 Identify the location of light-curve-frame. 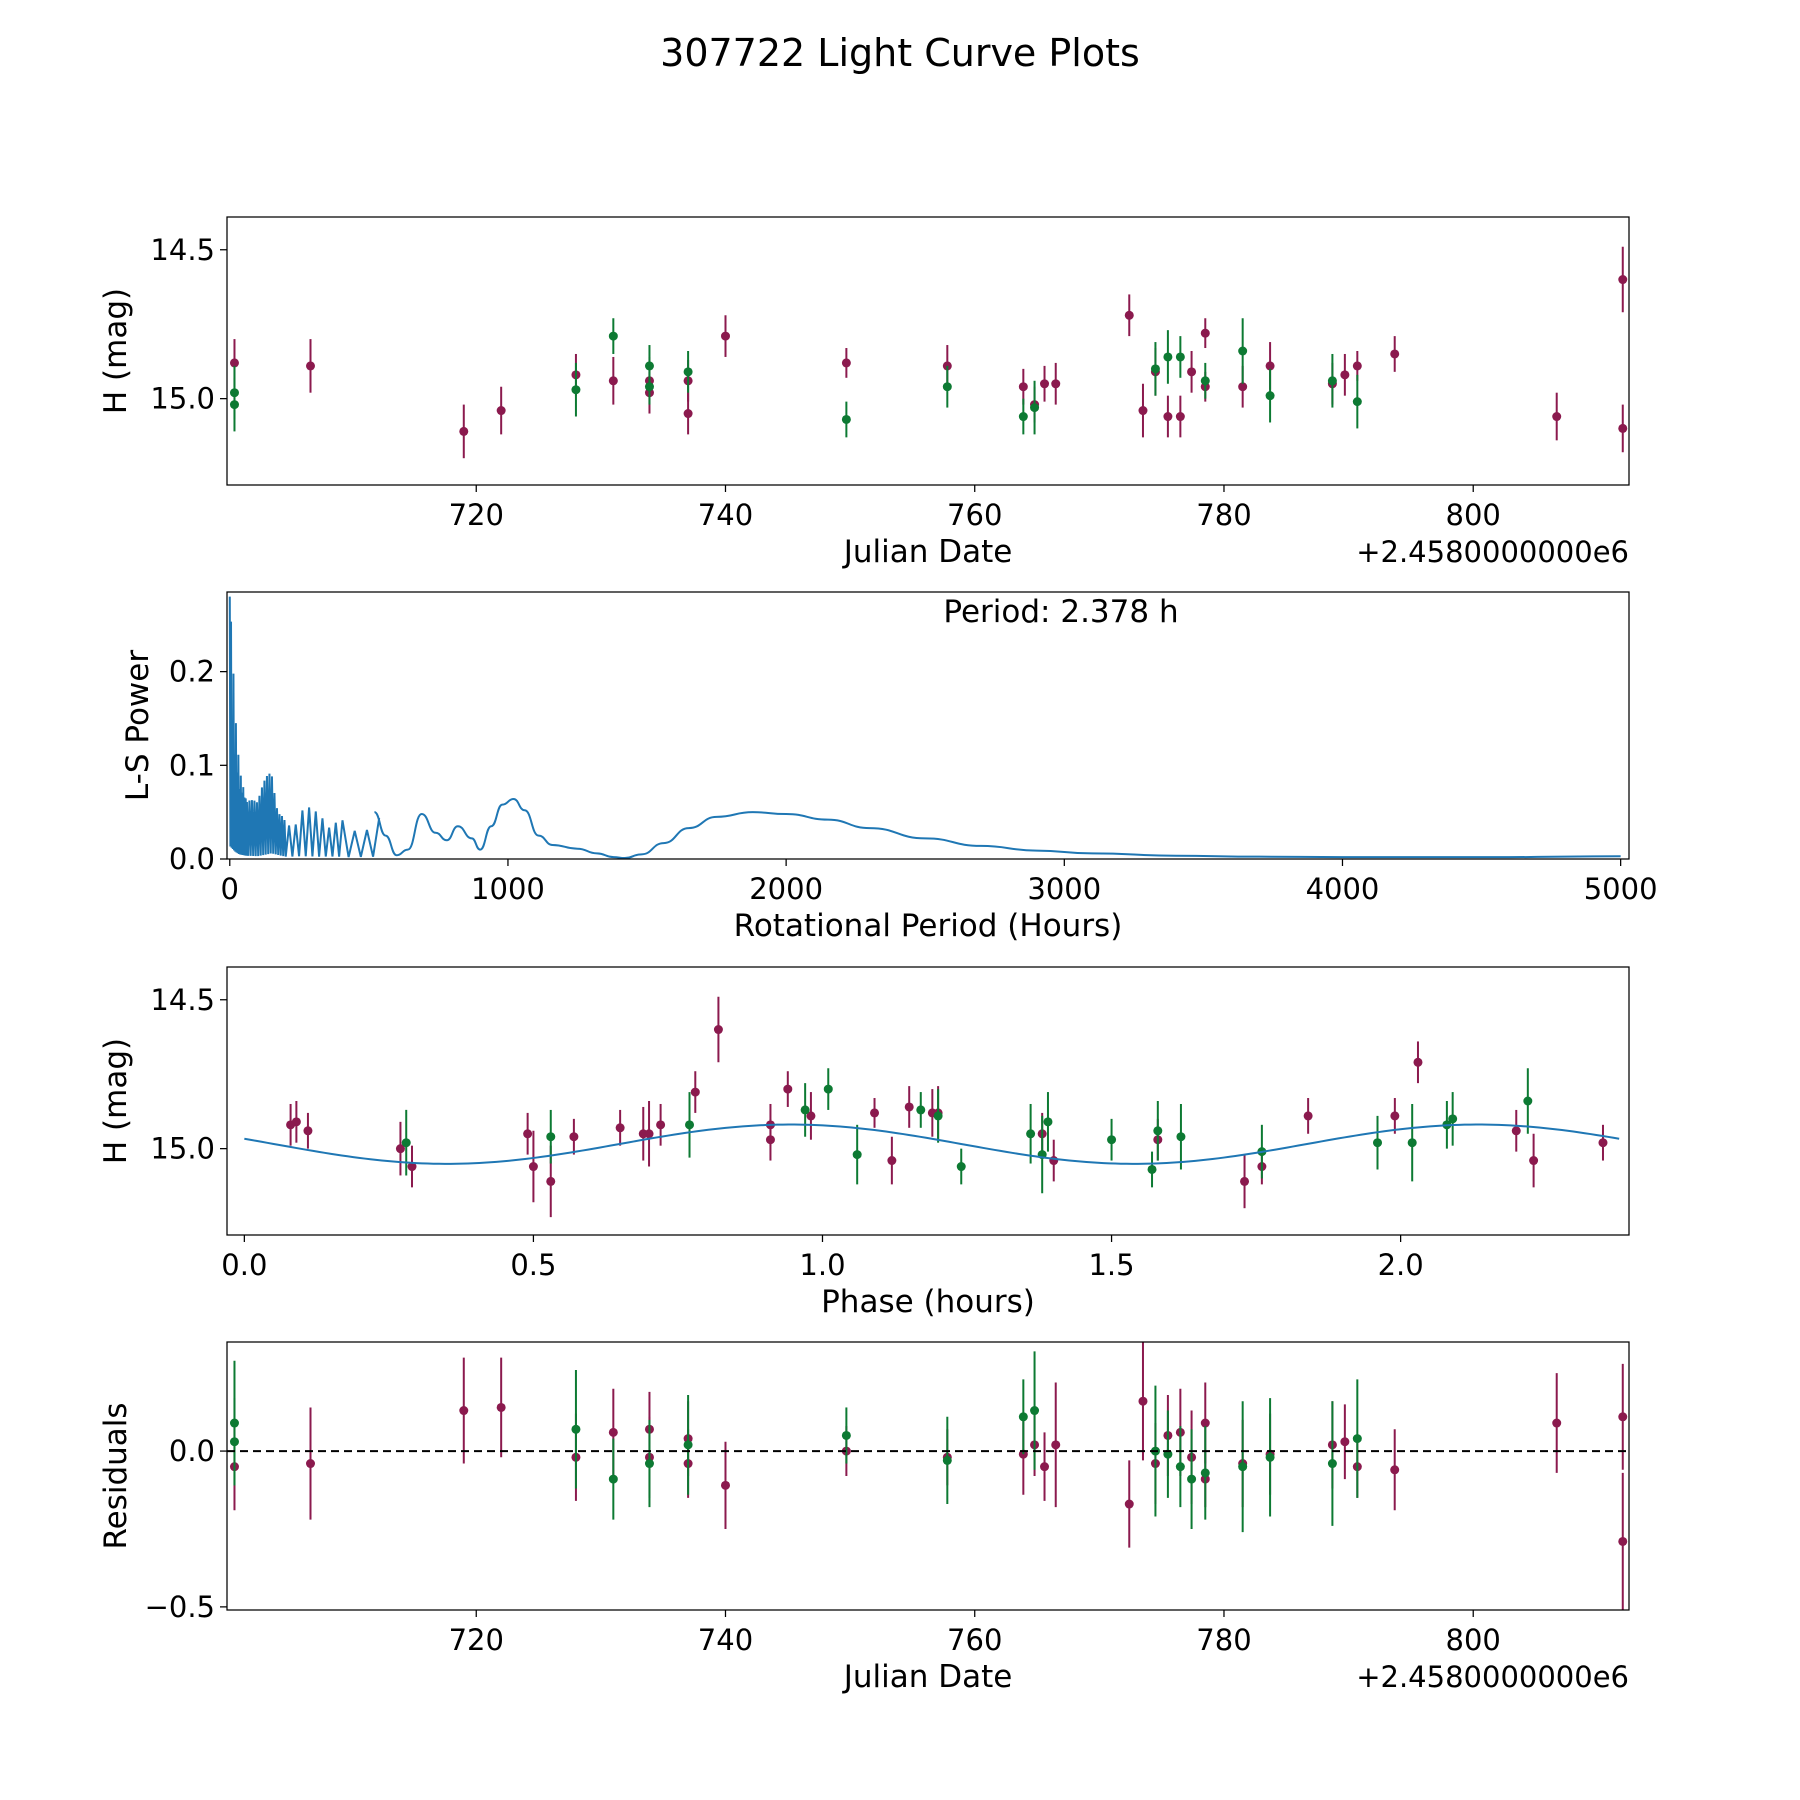
(928, 351).